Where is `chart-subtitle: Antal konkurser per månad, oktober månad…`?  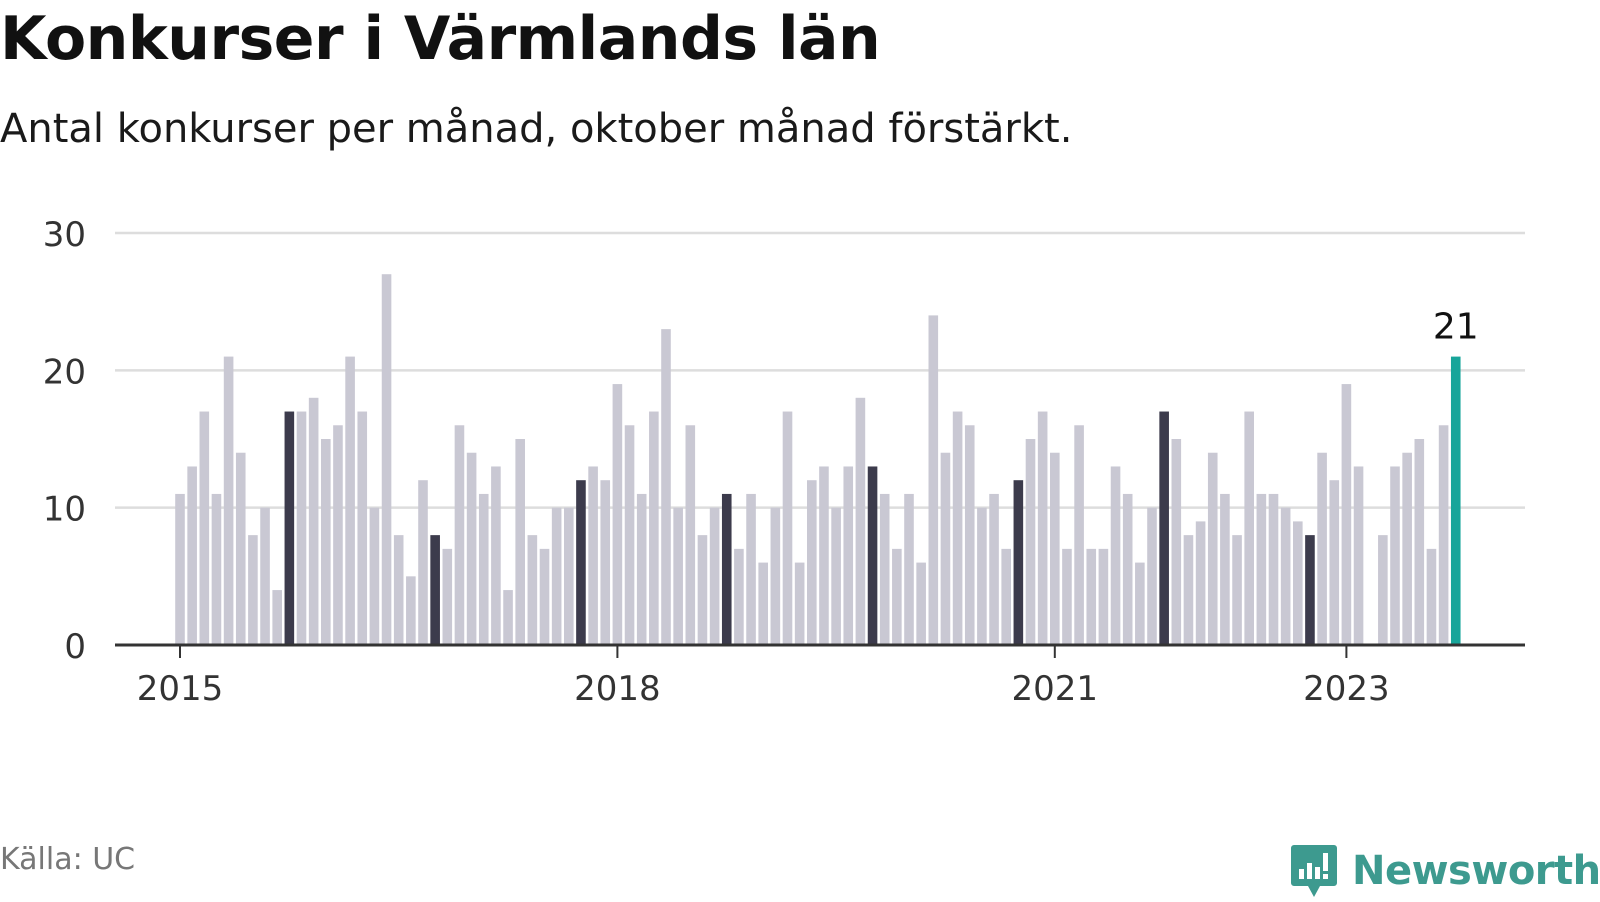
chart-subtitle: Antal konkurser per månad, oktober månad… is located at coordinates (536, 129).